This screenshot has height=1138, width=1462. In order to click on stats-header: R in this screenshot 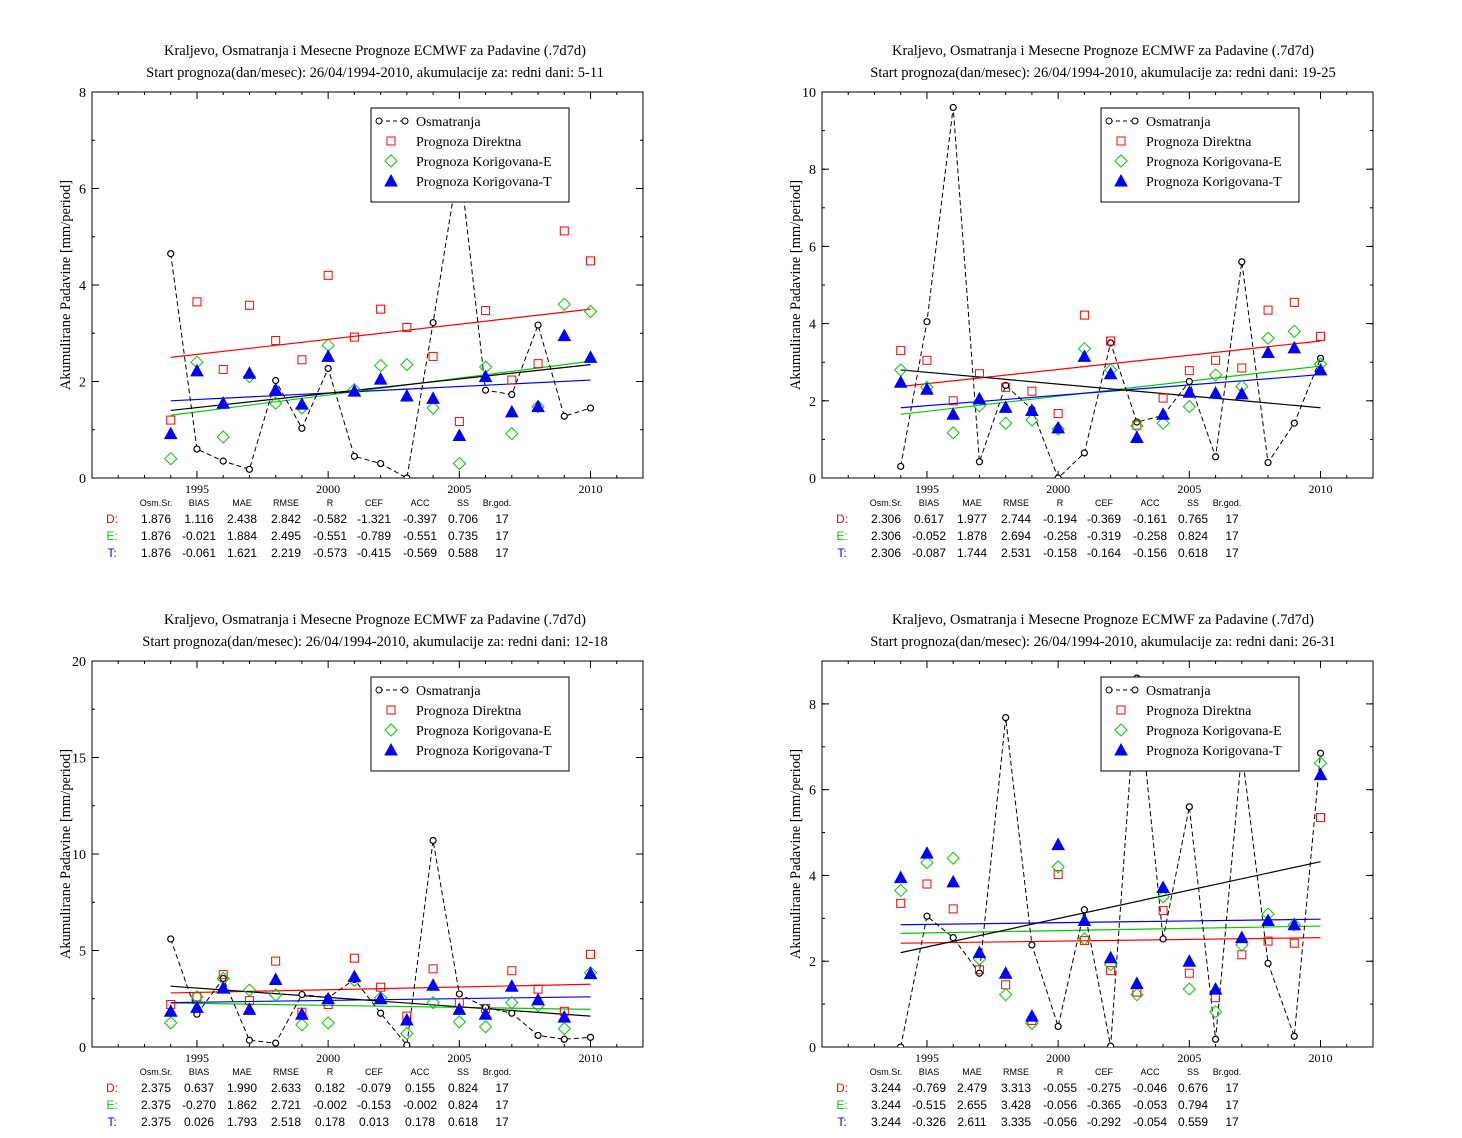, I will do `click(330, 1072)`.